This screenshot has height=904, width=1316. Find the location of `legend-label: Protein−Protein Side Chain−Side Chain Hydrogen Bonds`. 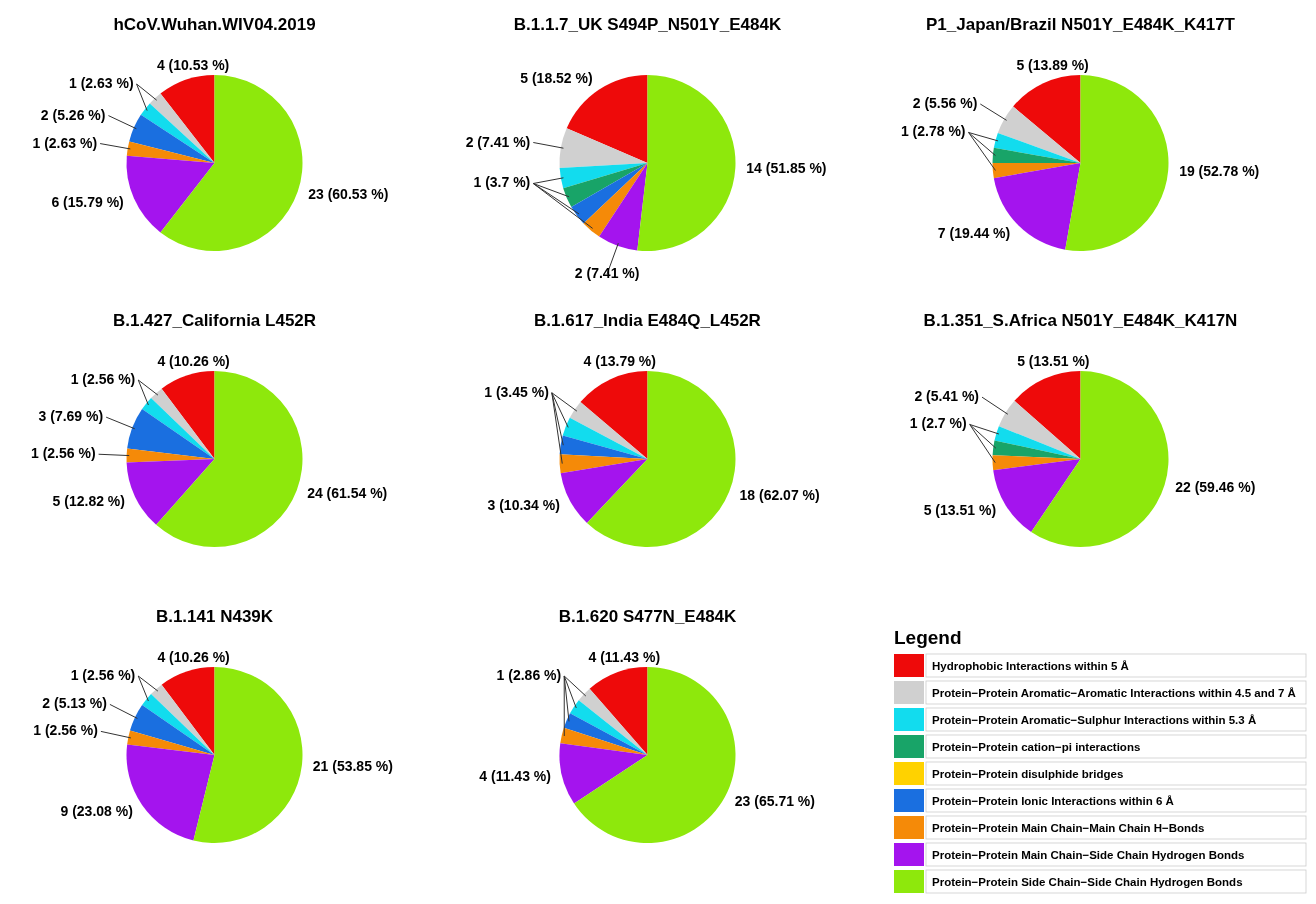

legend-label: Protein−Protein Side Chain−Side Chain Hydrogen Bonds is located at coordinates (1087, 882).